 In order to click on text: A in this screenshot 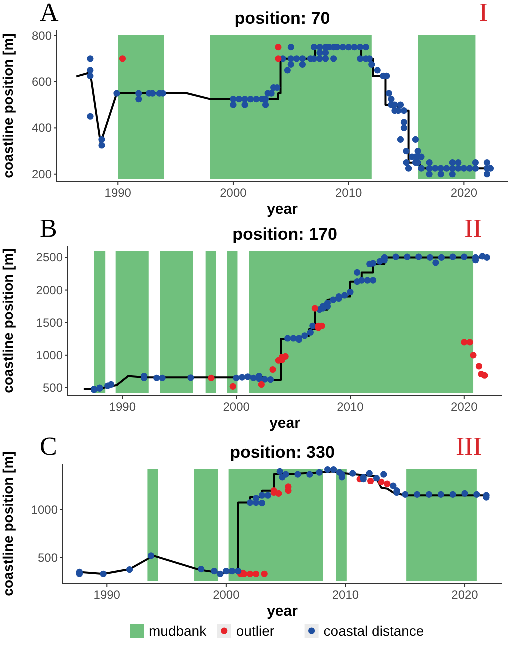, I will do `click(49, 13)`.